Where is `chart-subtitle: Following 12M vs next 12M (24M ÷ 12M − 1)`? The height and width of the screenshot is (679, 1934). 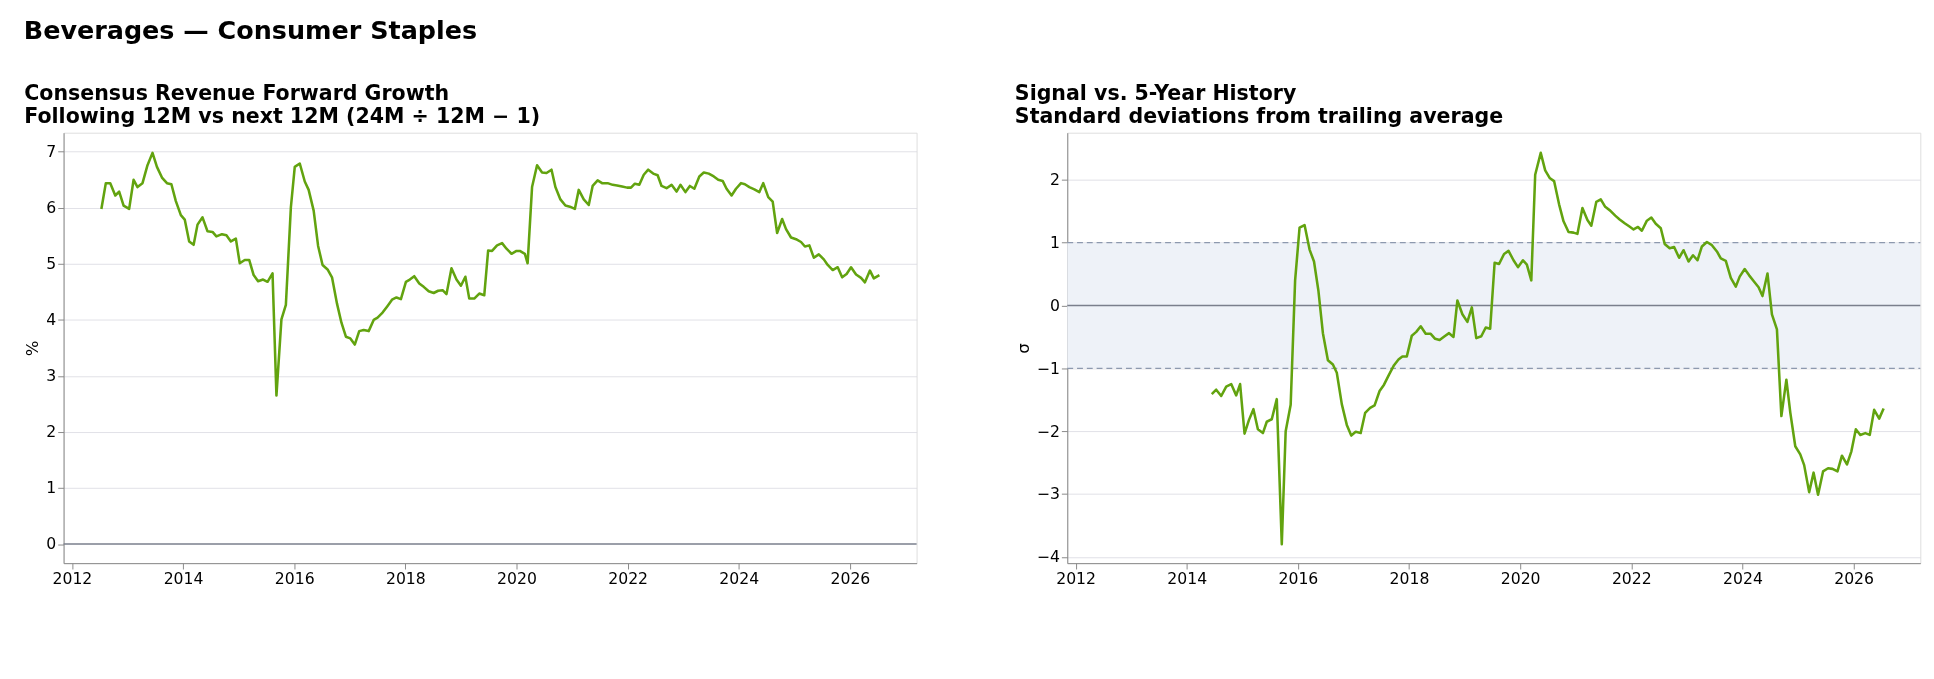 chart-subtitle: Following 12M vs next 12M (24M ÷ 12M − 1) is located at coordinates (282, 115).